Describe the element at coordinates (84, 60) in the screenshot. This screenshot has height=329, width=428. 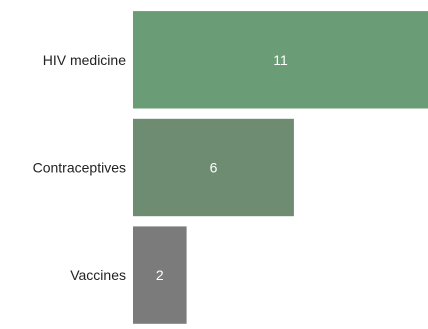
I see `category-label-hiv-medicine: HIV medicine` at that location.